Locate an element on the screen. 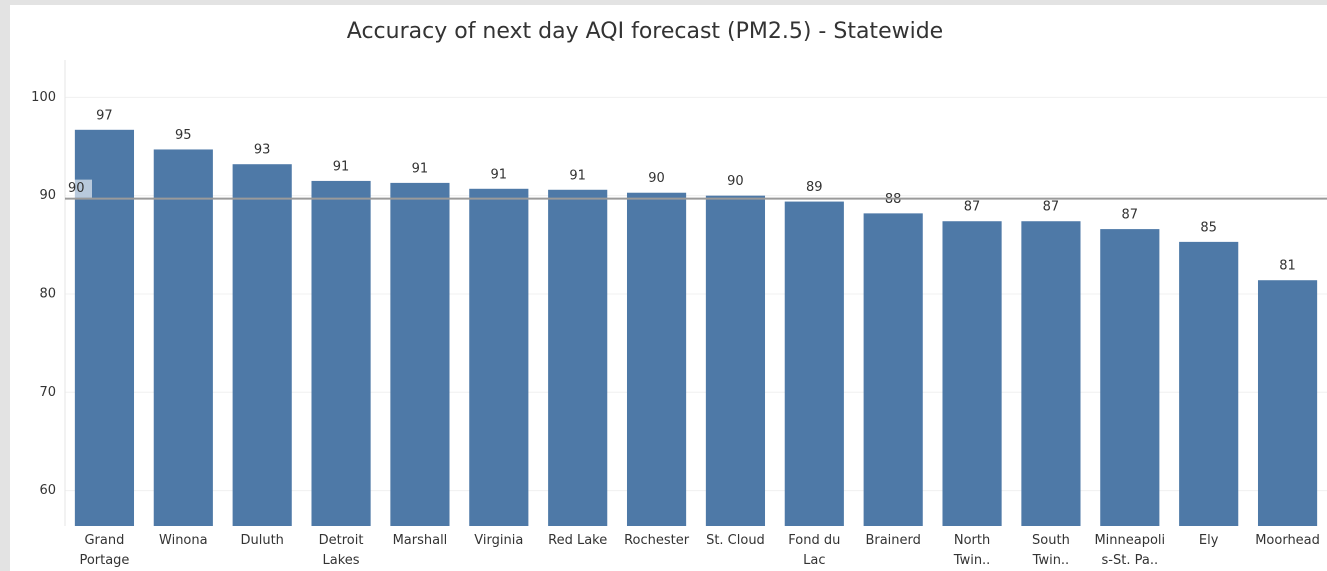  y-tick-label: 80 is located at coordinates (47, 293).